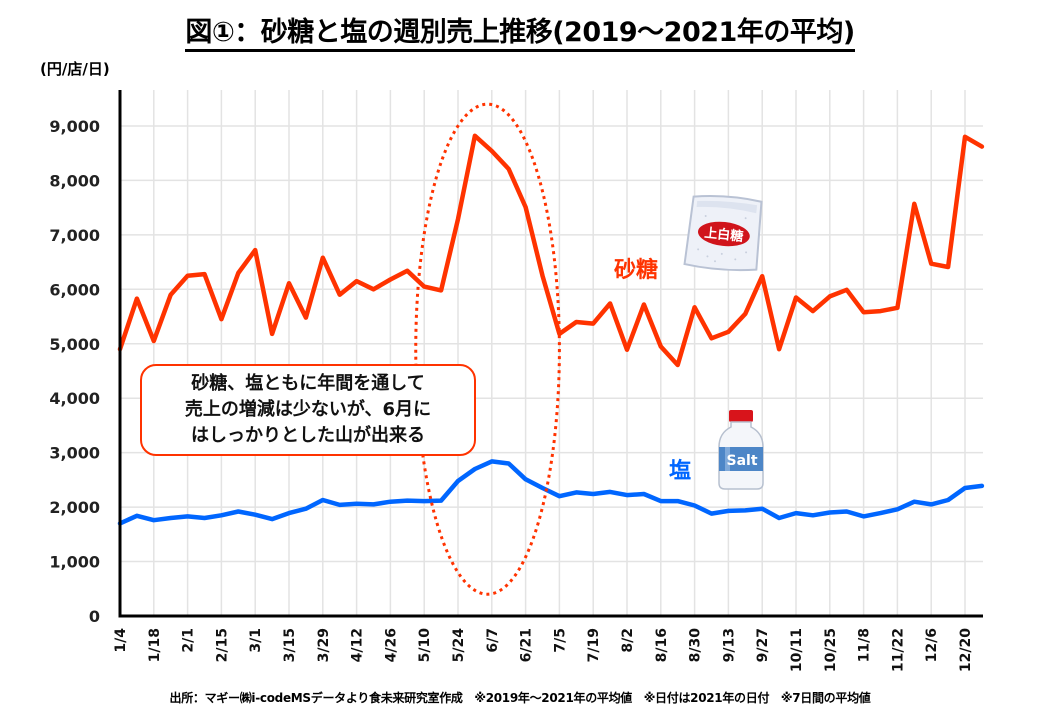 This screenshot has height=720, width=1040. What do you see at coordinates (74, 453) in the screenshot?
I see `y-tick-label: 3,000` at bounding box center [74, 453].